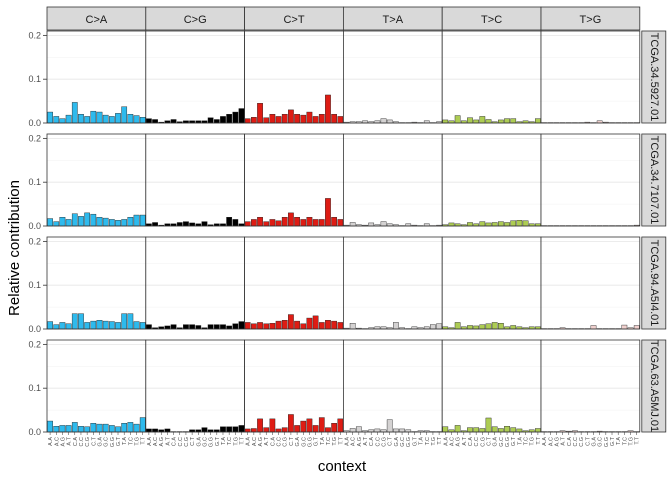 This screenshot has height=480, width=672. Describe the element at coordinates (491, 20) in the screenshot. I see `strip-label-4: T>C` at that location.